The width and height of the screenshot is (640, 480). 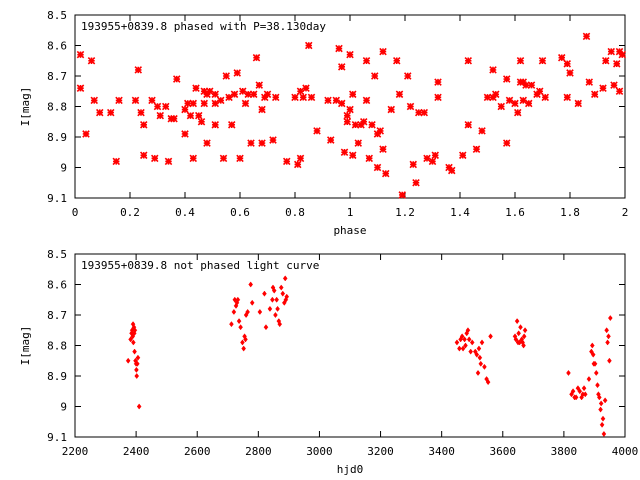 What do you see at coordinates (380, 451) in the screenshot?
I see `x-tick-label: 3200` at bounding box center [380, 451].